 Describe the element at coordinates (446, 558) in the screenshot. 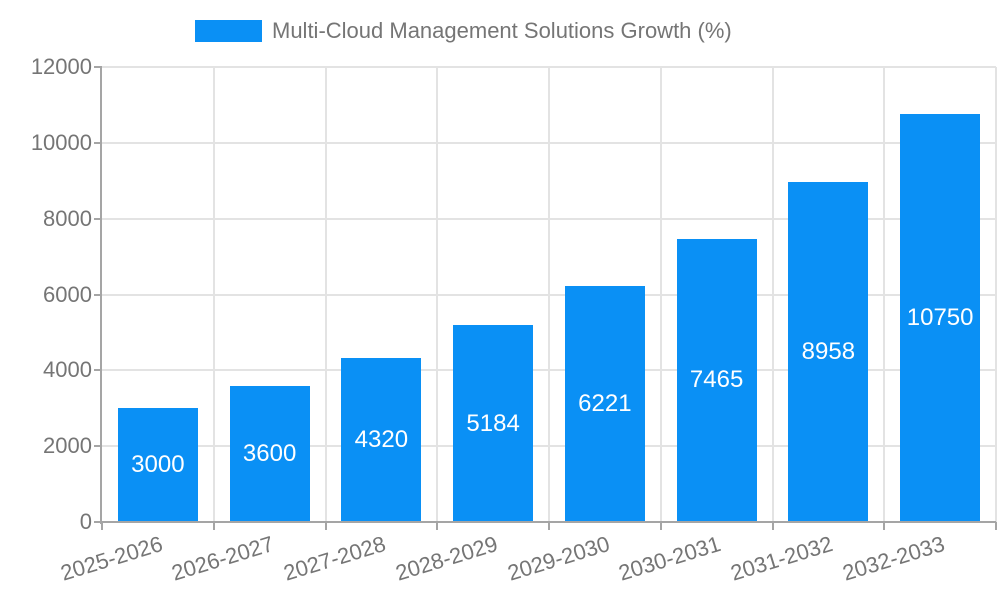

I see `x-axis-tick-label: 2028-2029` at that location.